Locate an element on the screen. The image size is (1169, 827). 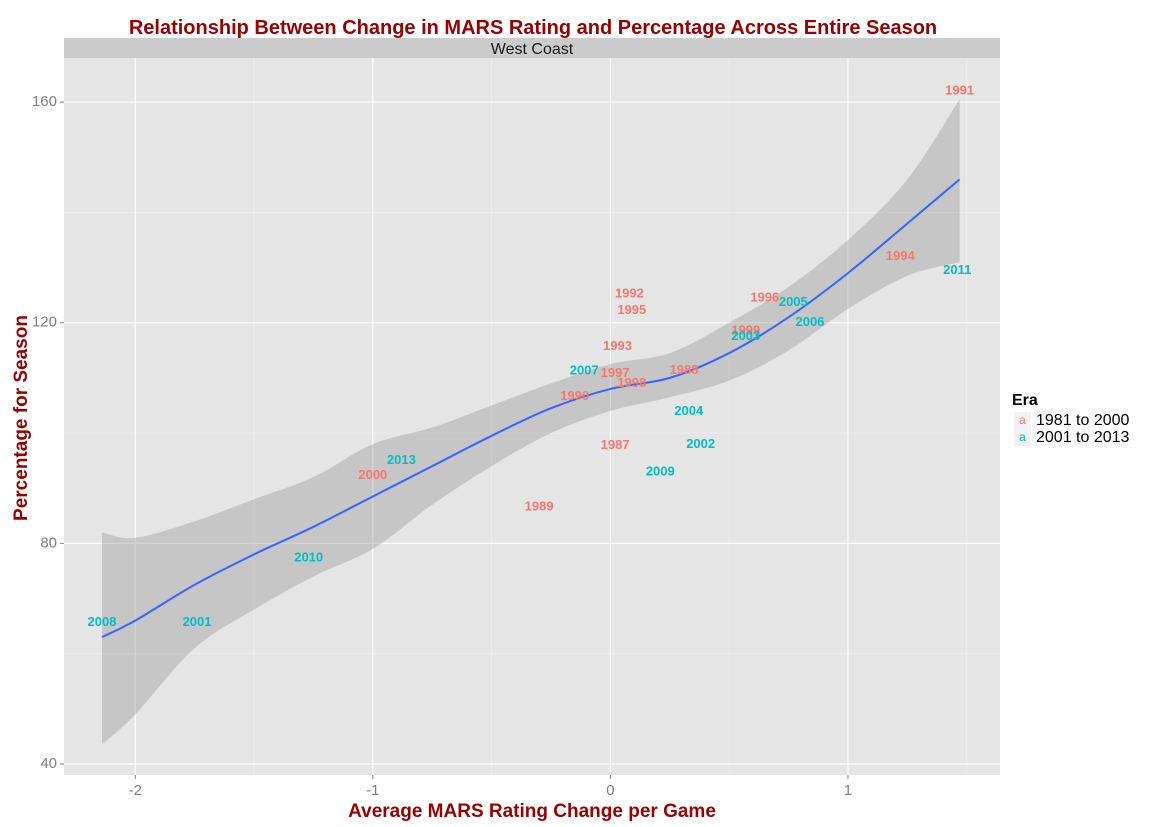
point-label-1999: 1999 is located at coordinates (745, 329).